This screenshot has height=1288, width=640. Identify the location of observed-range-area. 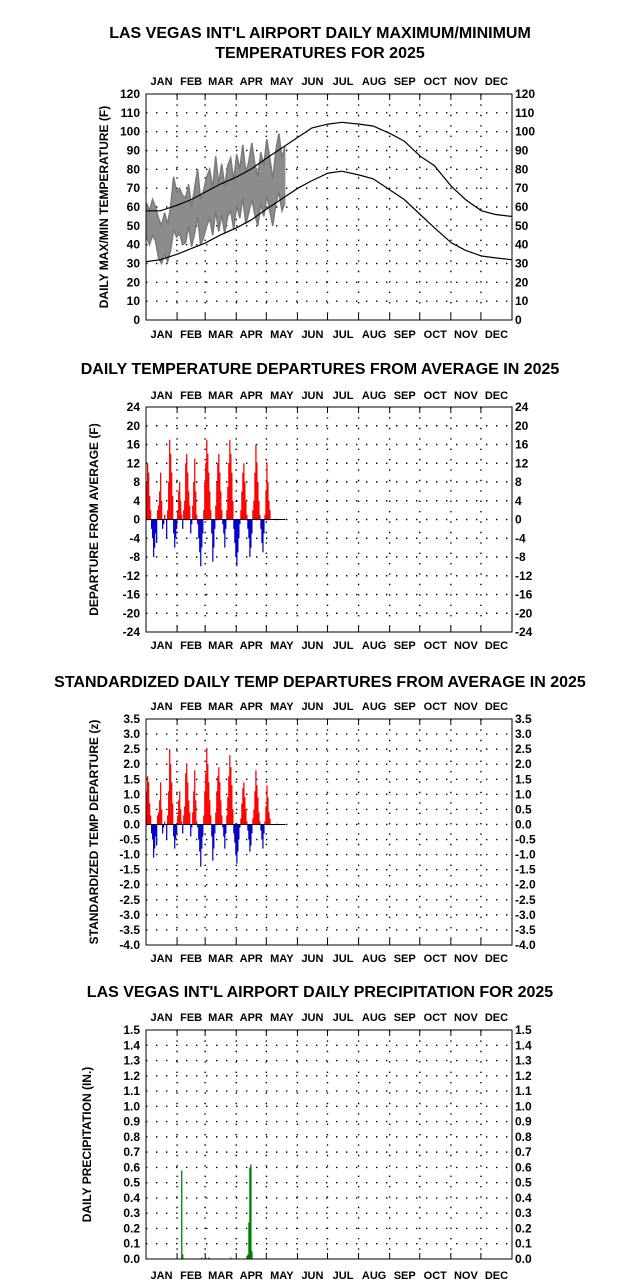
(216, 199).